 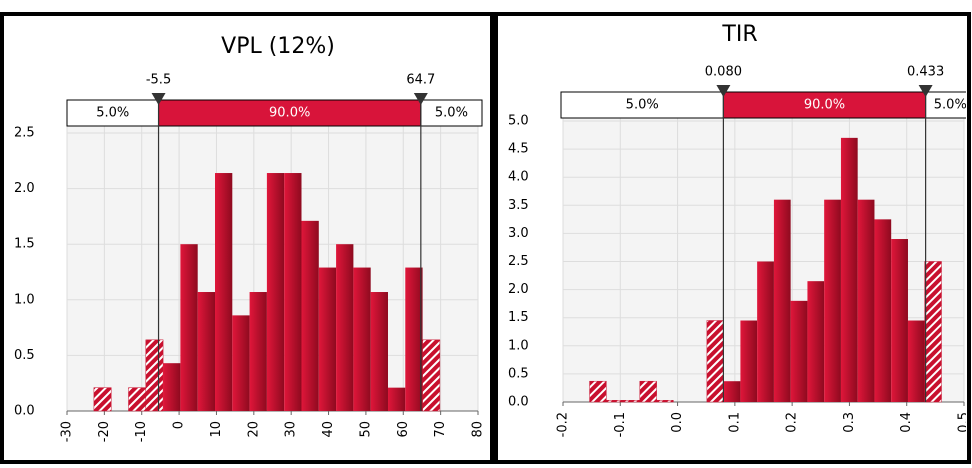 What do you see at coordinates (734, 422) in the screenshot?
I see `x-tick-label: 0.1` at bounding box center [734, 422].